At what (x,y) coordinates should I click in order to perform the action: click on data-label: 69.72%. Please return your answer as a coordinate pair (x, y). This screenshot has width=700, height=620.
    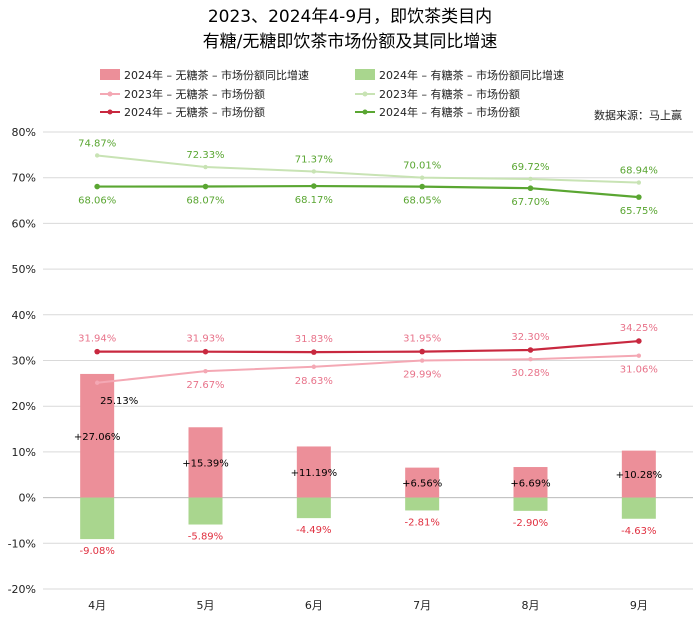
    Looking at the image, I should click on (530, 167).